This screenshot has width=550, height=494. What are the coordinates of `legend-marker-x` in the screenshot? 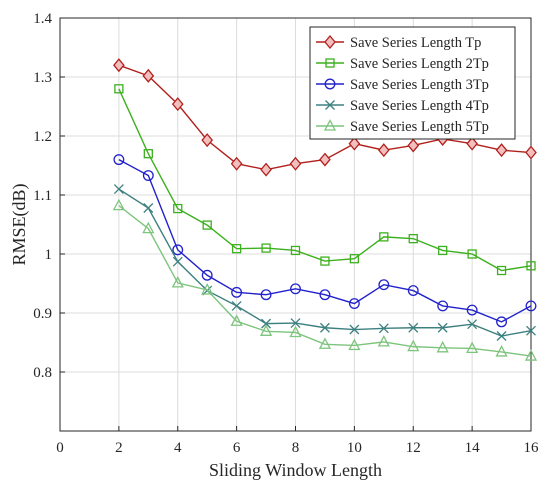 It's located at (330, 105).